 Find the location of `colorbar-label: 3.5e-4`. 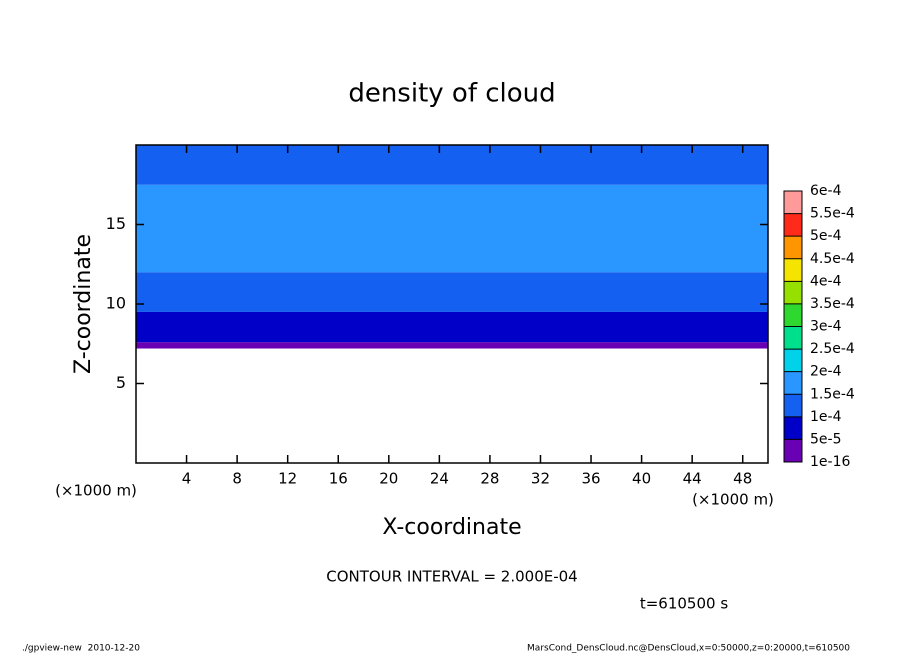

colorbar-label: 3.5e-4 is located at coordinates (832, 304).